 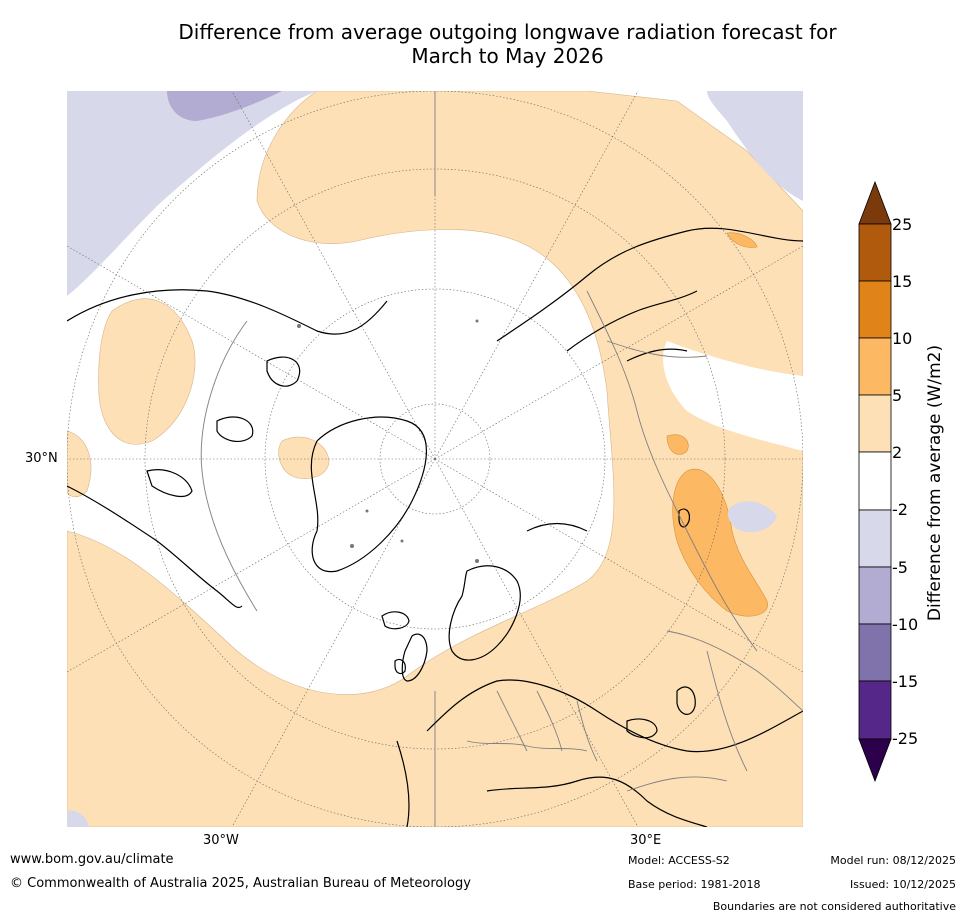 I want to click on legend-swatch-m10-m15, so click(x=875, y=652).